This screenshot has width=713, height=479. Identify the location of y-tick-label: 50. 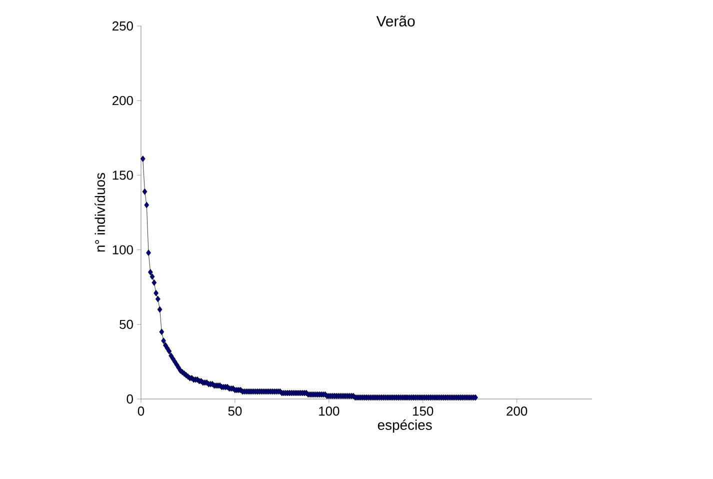
(126, 324).